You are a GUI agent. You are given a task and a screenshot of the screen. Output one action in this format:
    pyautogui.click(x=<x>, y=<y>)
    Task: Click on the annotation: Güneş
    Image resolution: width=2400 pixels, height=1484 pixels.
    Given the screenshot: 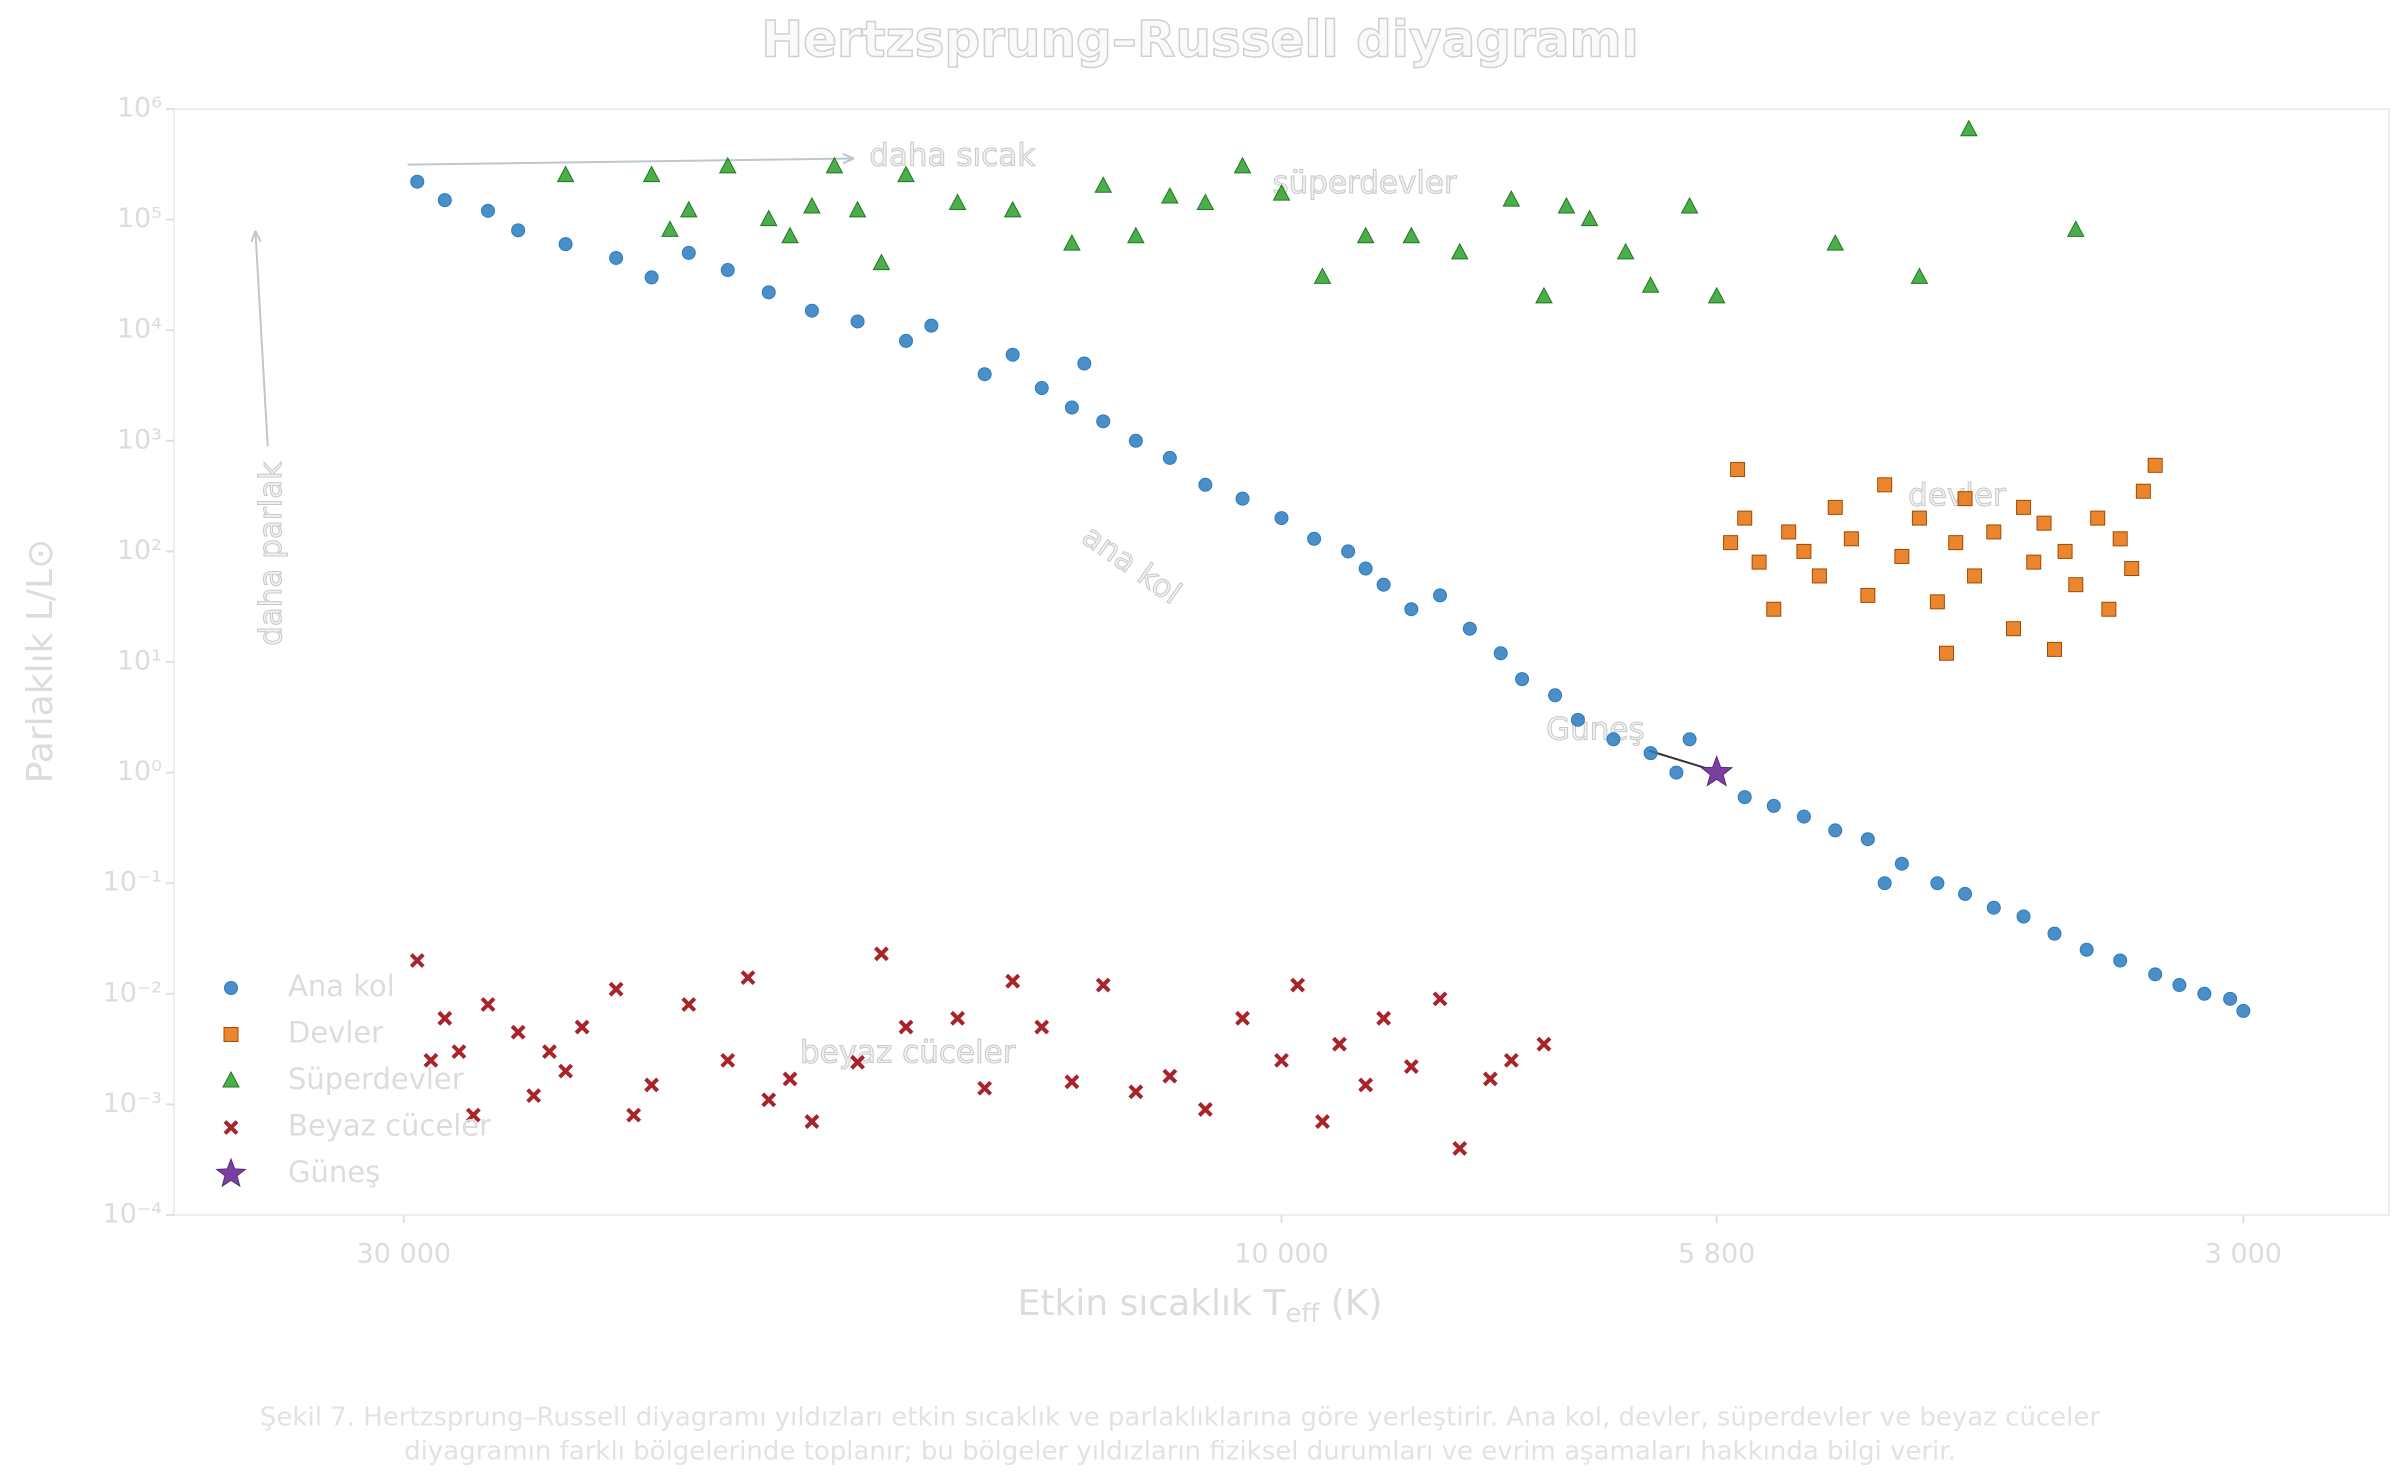 What is the action you would take?
    pyautogui.click(x=1595, y=729)
    